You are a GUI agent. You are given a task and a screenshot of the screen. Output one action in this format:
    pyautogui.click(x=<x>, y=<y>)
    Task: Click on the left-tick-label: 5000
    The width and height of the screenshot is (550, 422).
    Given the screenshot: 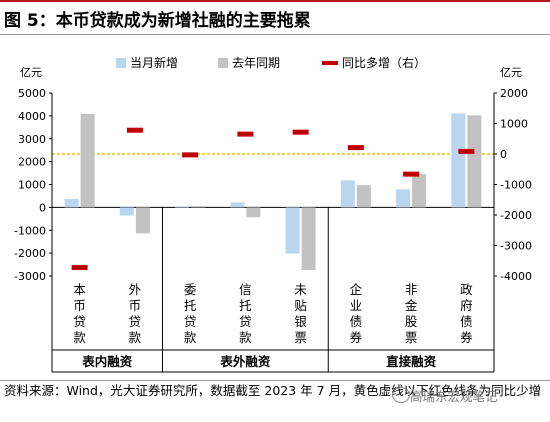 What is the action you would take?
    pyautogui.click(x=32, y=93)
    